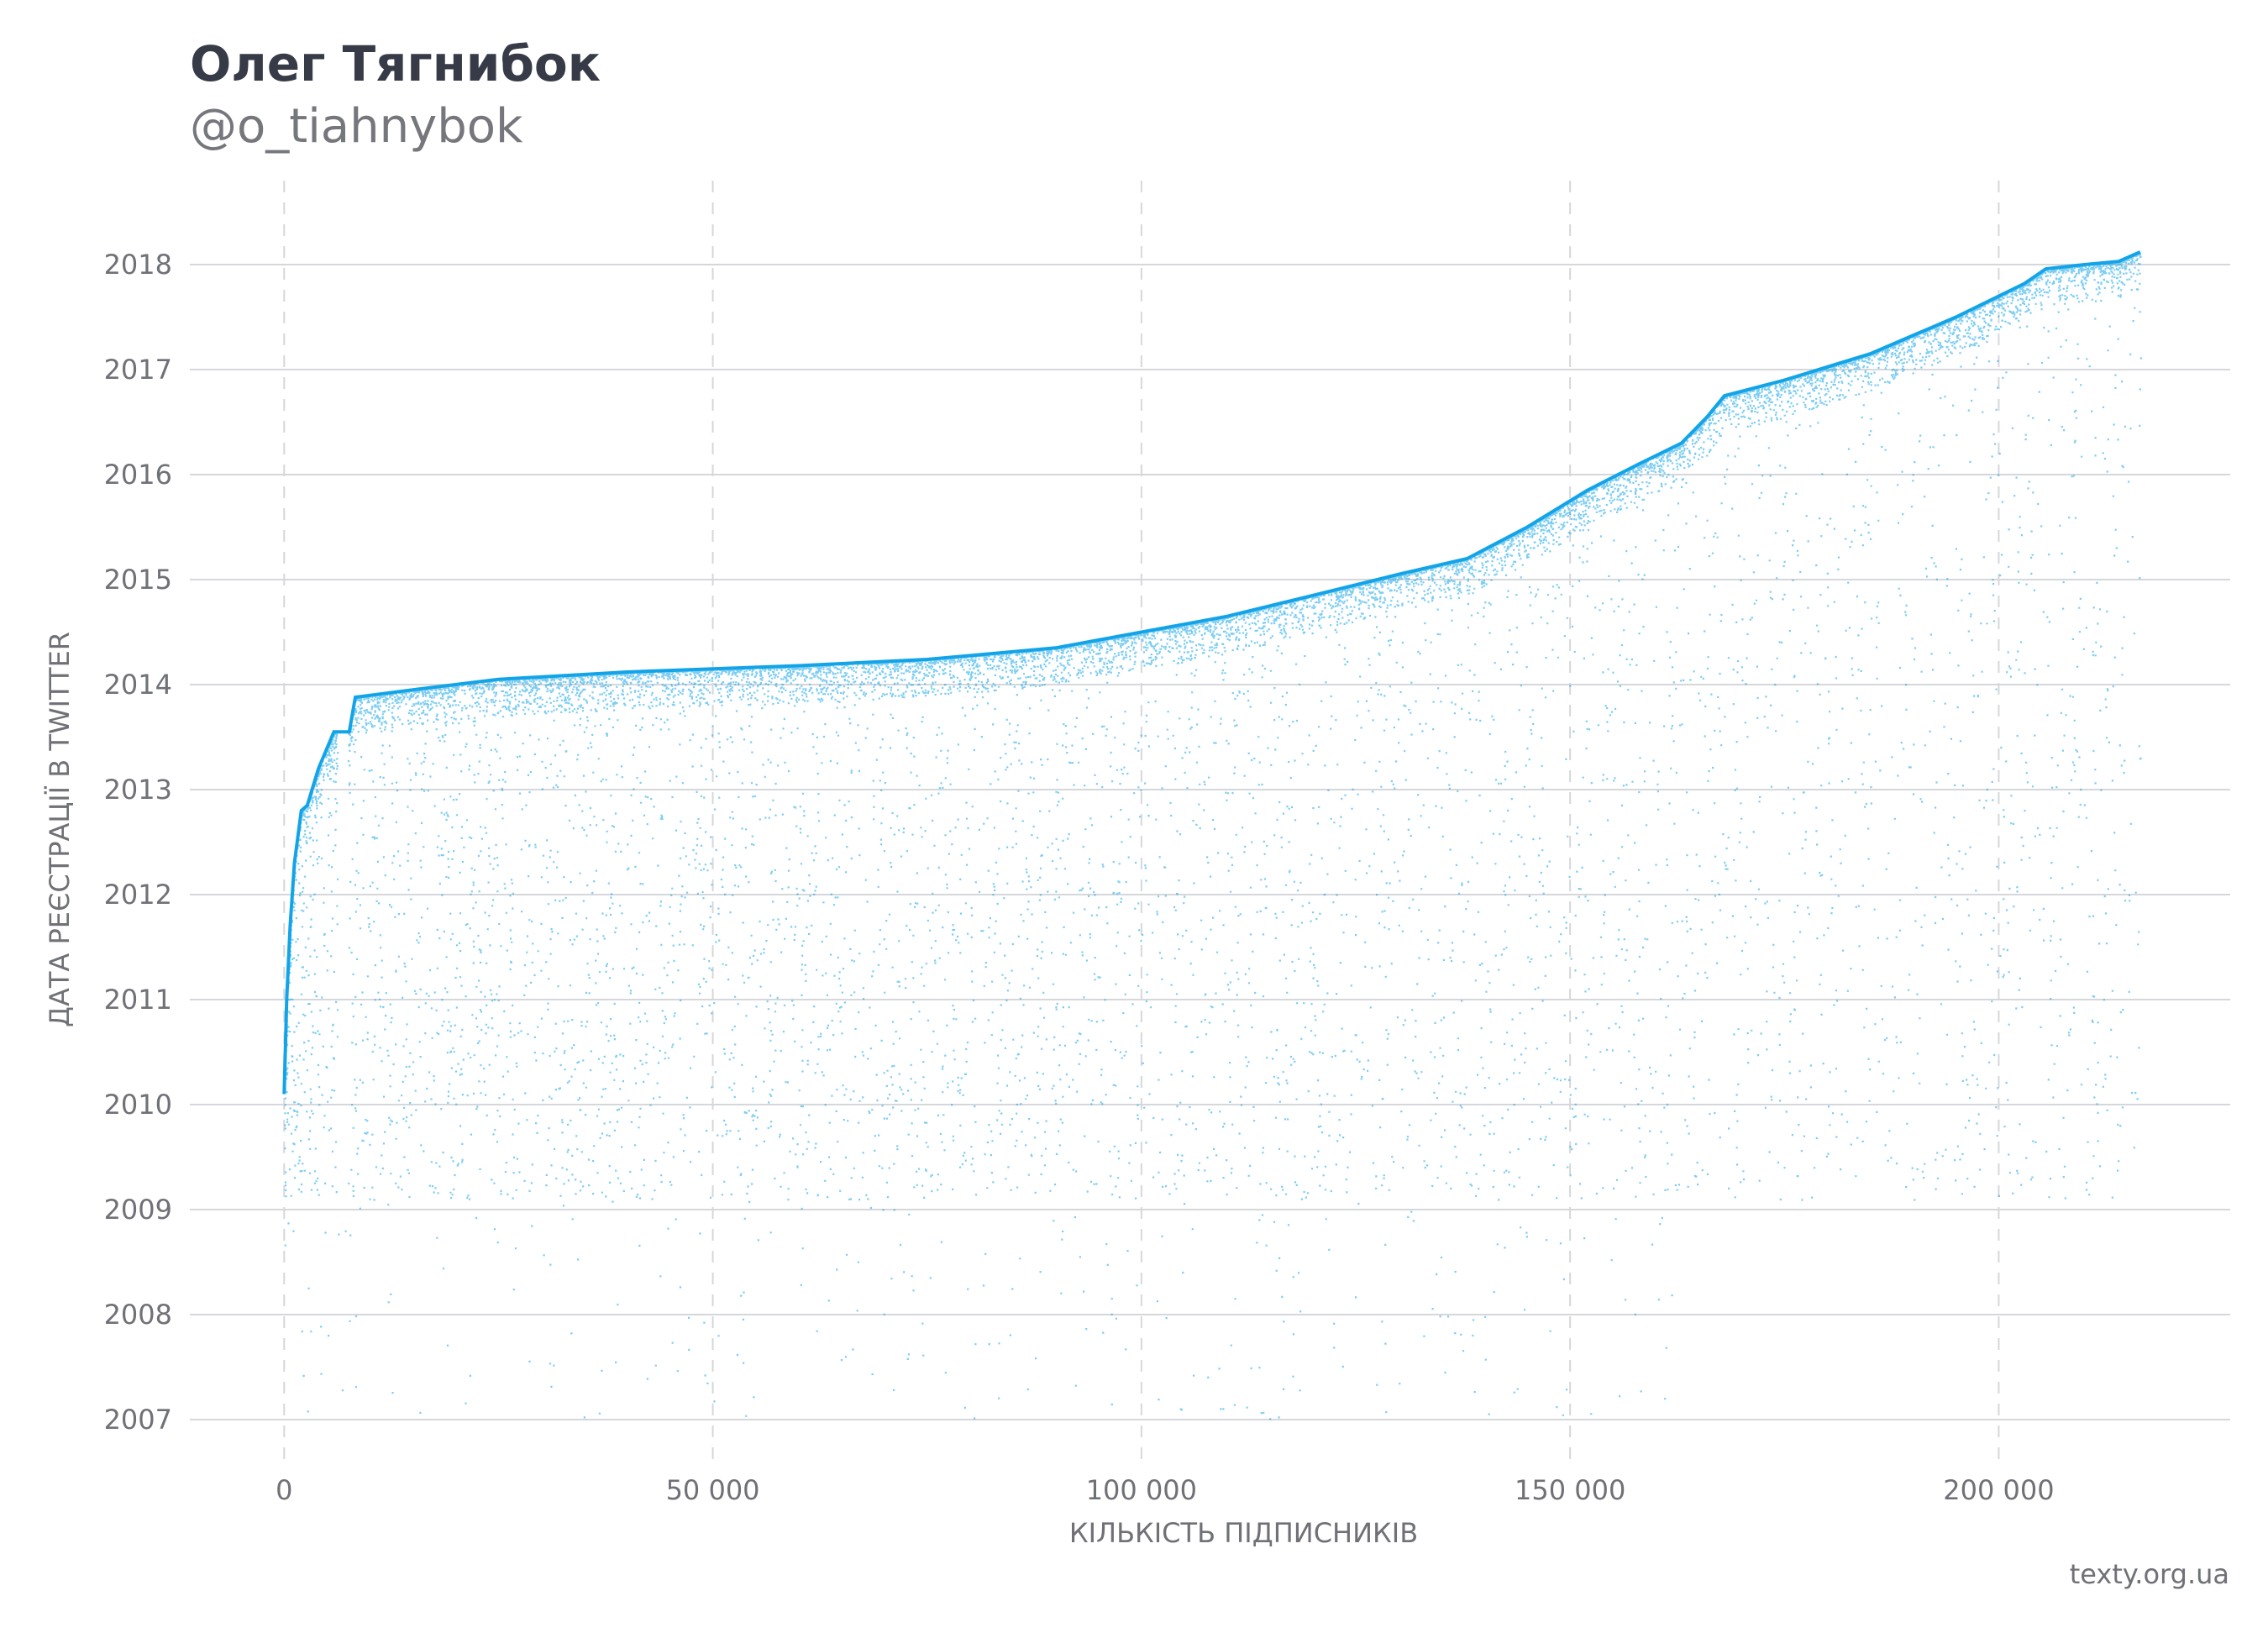  I want to click on y-tick-label: 2016, so click(138, 475).